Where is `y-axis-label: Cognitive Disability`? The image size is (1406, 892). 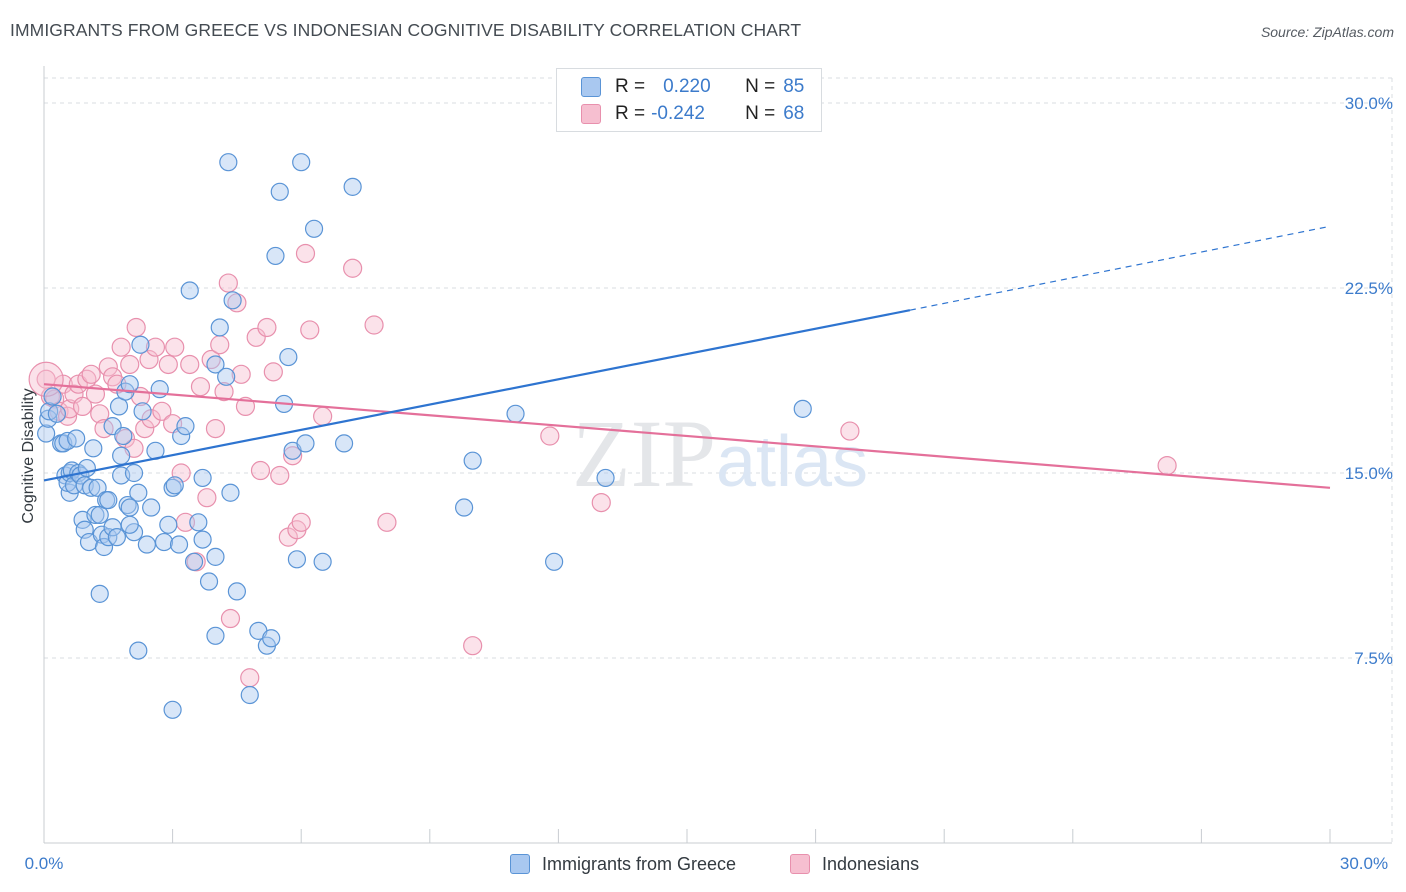 y-axis-label: Cognitive Disability is located at coordinates (28, 455).